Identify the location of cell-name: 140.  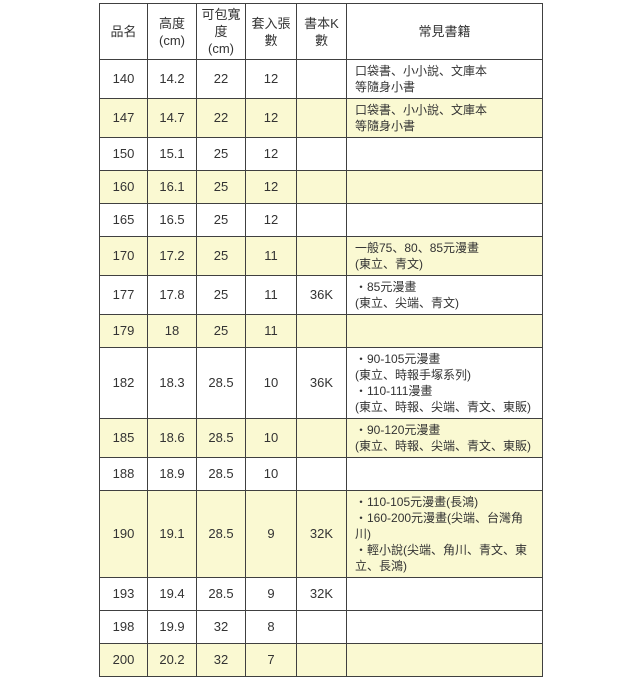
(123, 79).